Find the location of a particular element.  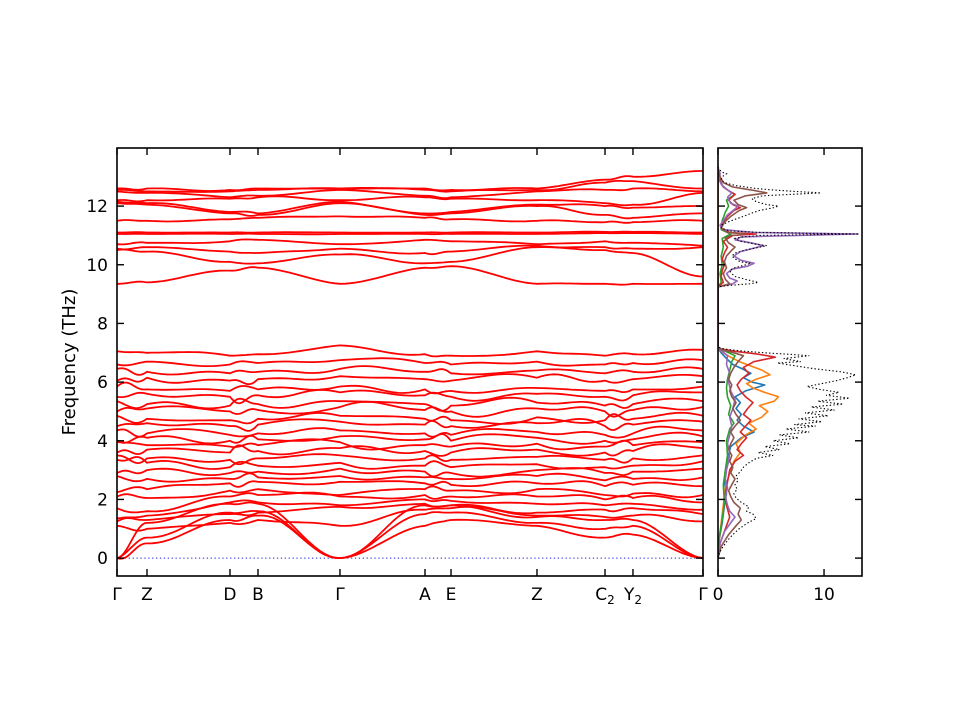

pdos-green-curve is located at coordinates (727, 363).